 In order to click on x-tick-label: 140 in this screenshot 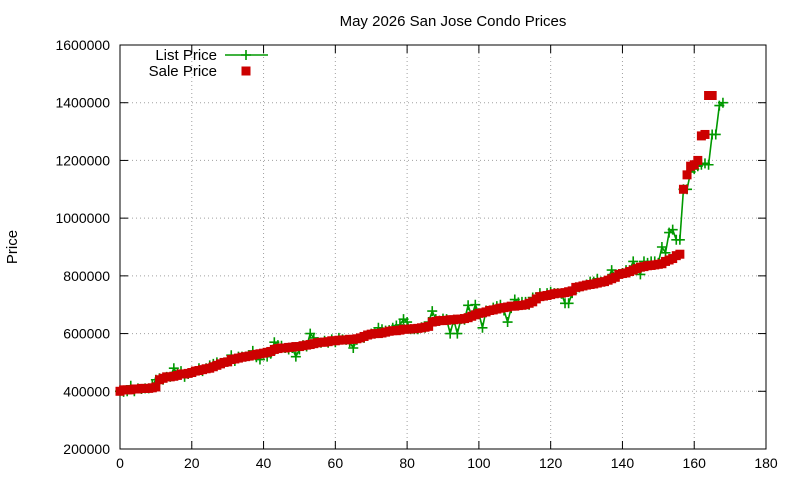, I will do `click(623, 463)`.